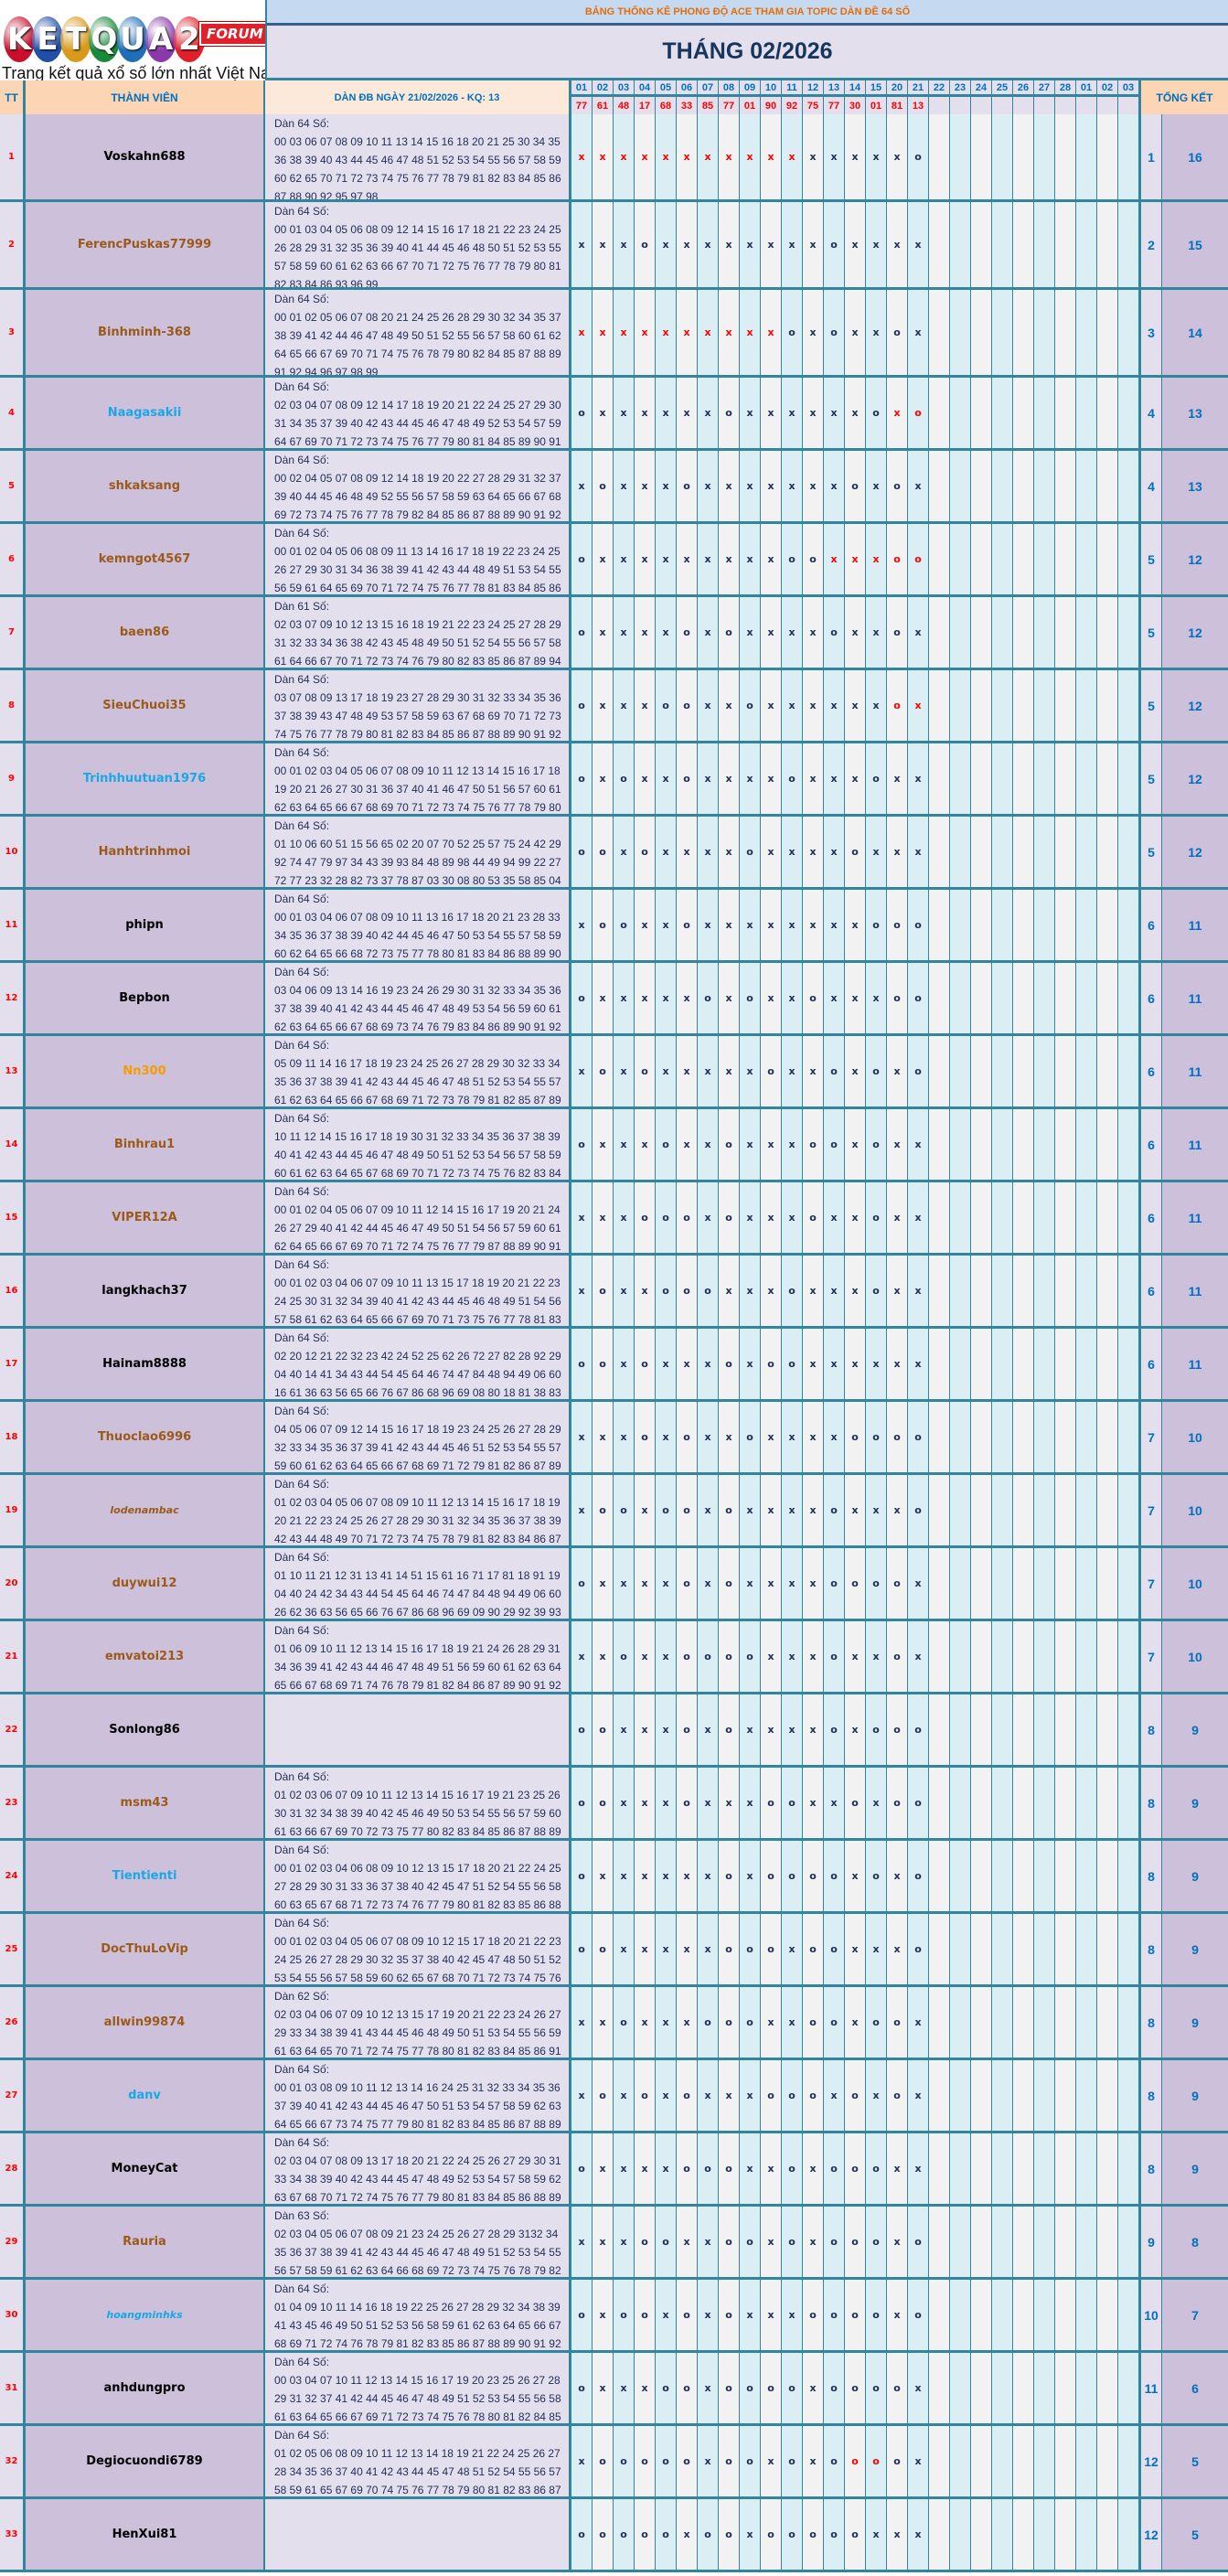 Image resolution: width=1228 pixels, height=2576 pixels. What do you see at coordinates (13, 97) in the screenshot?
I see `col-header-tt: TT` at bounding box center [13, 97].